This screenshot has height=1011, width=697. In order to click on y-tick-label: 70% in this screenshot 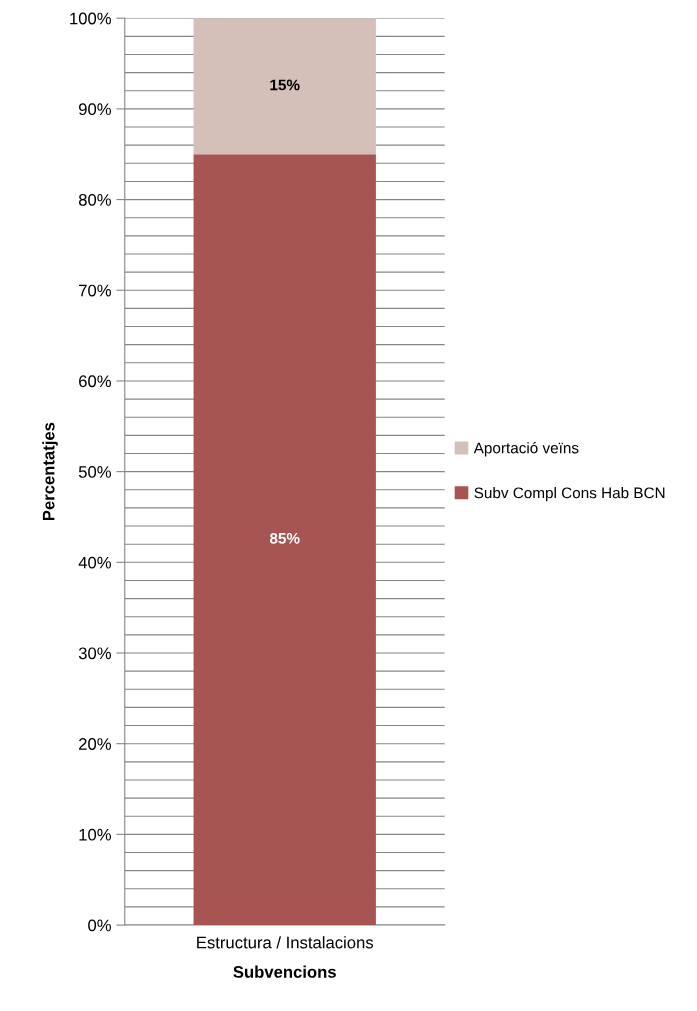, I will do `click(95, 290)`.